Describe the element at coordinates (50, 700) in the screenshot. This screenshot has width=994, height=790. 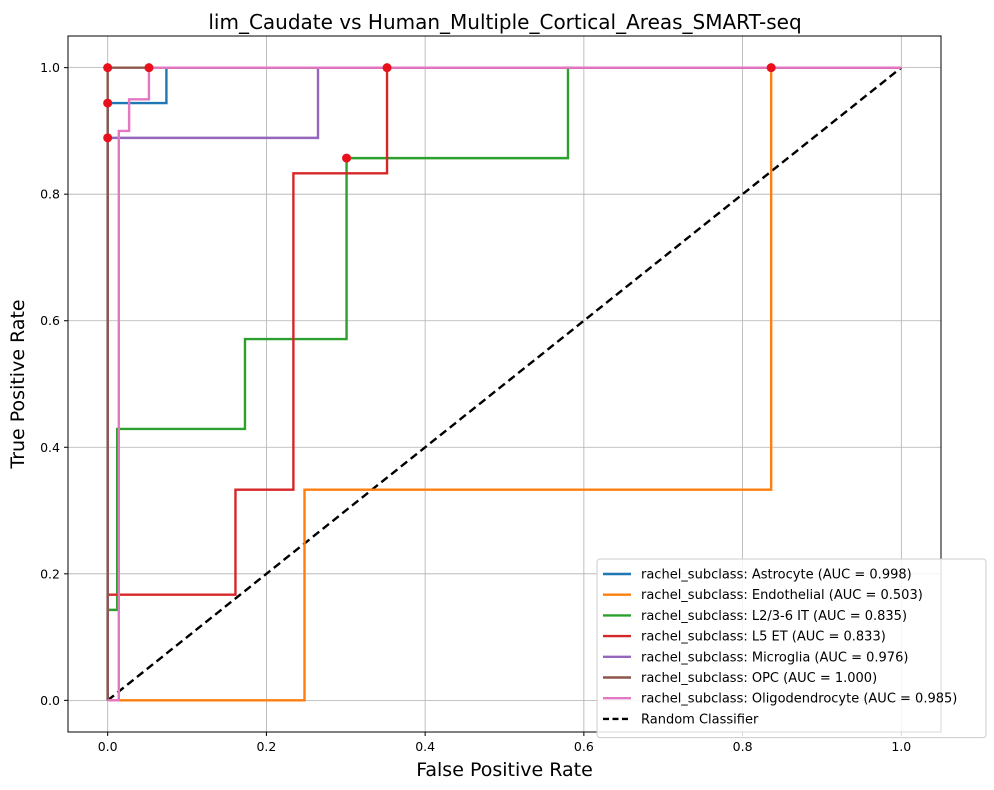
I see `y-tick-label: 0.0` at that location.